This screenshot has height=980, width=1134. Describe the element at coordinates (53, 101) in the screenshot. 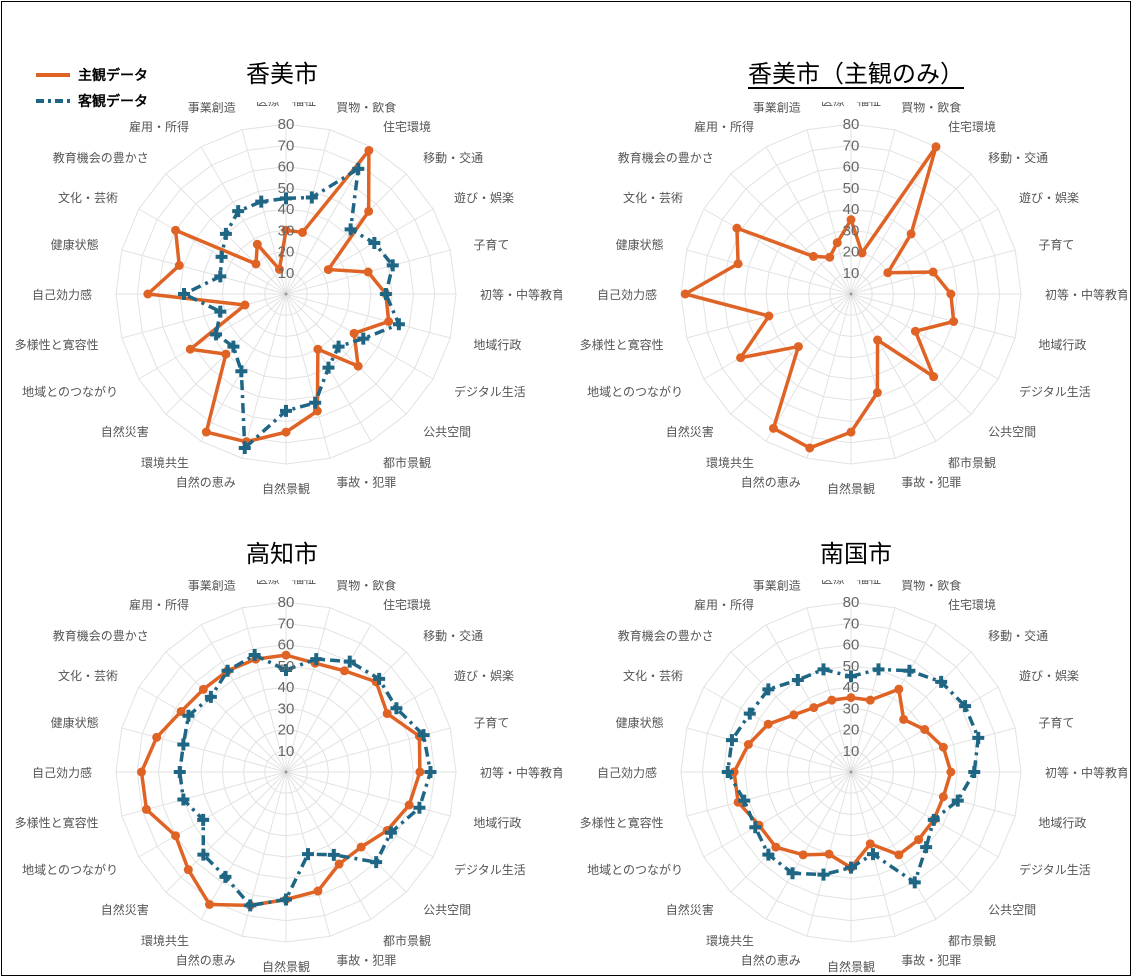

I see `legend-swatch-objective` at that location.